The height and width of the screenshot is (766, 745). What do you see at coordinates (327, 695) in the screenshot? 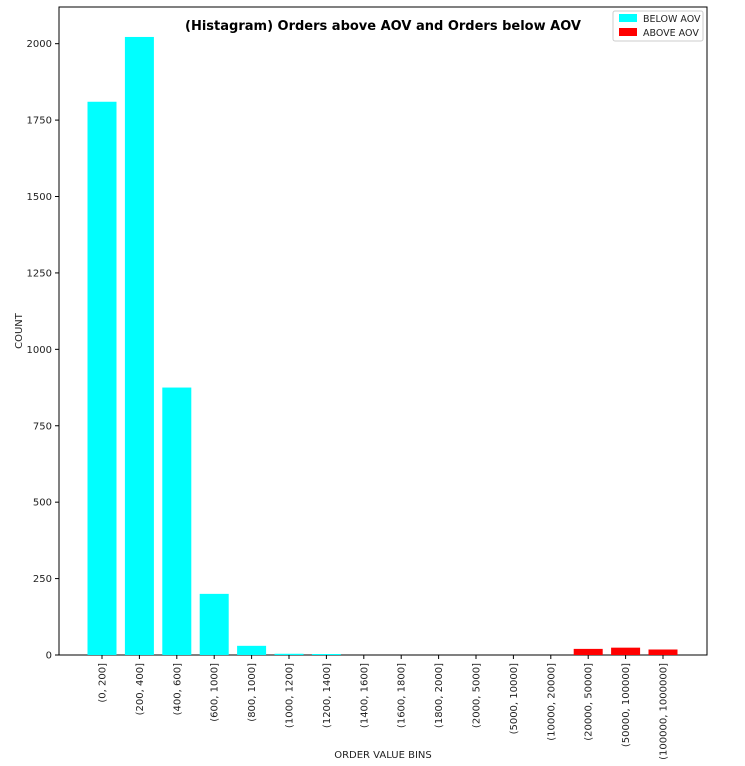
I see `x-tick-label: (1200, 1400]` at bounding box center [327, 695].